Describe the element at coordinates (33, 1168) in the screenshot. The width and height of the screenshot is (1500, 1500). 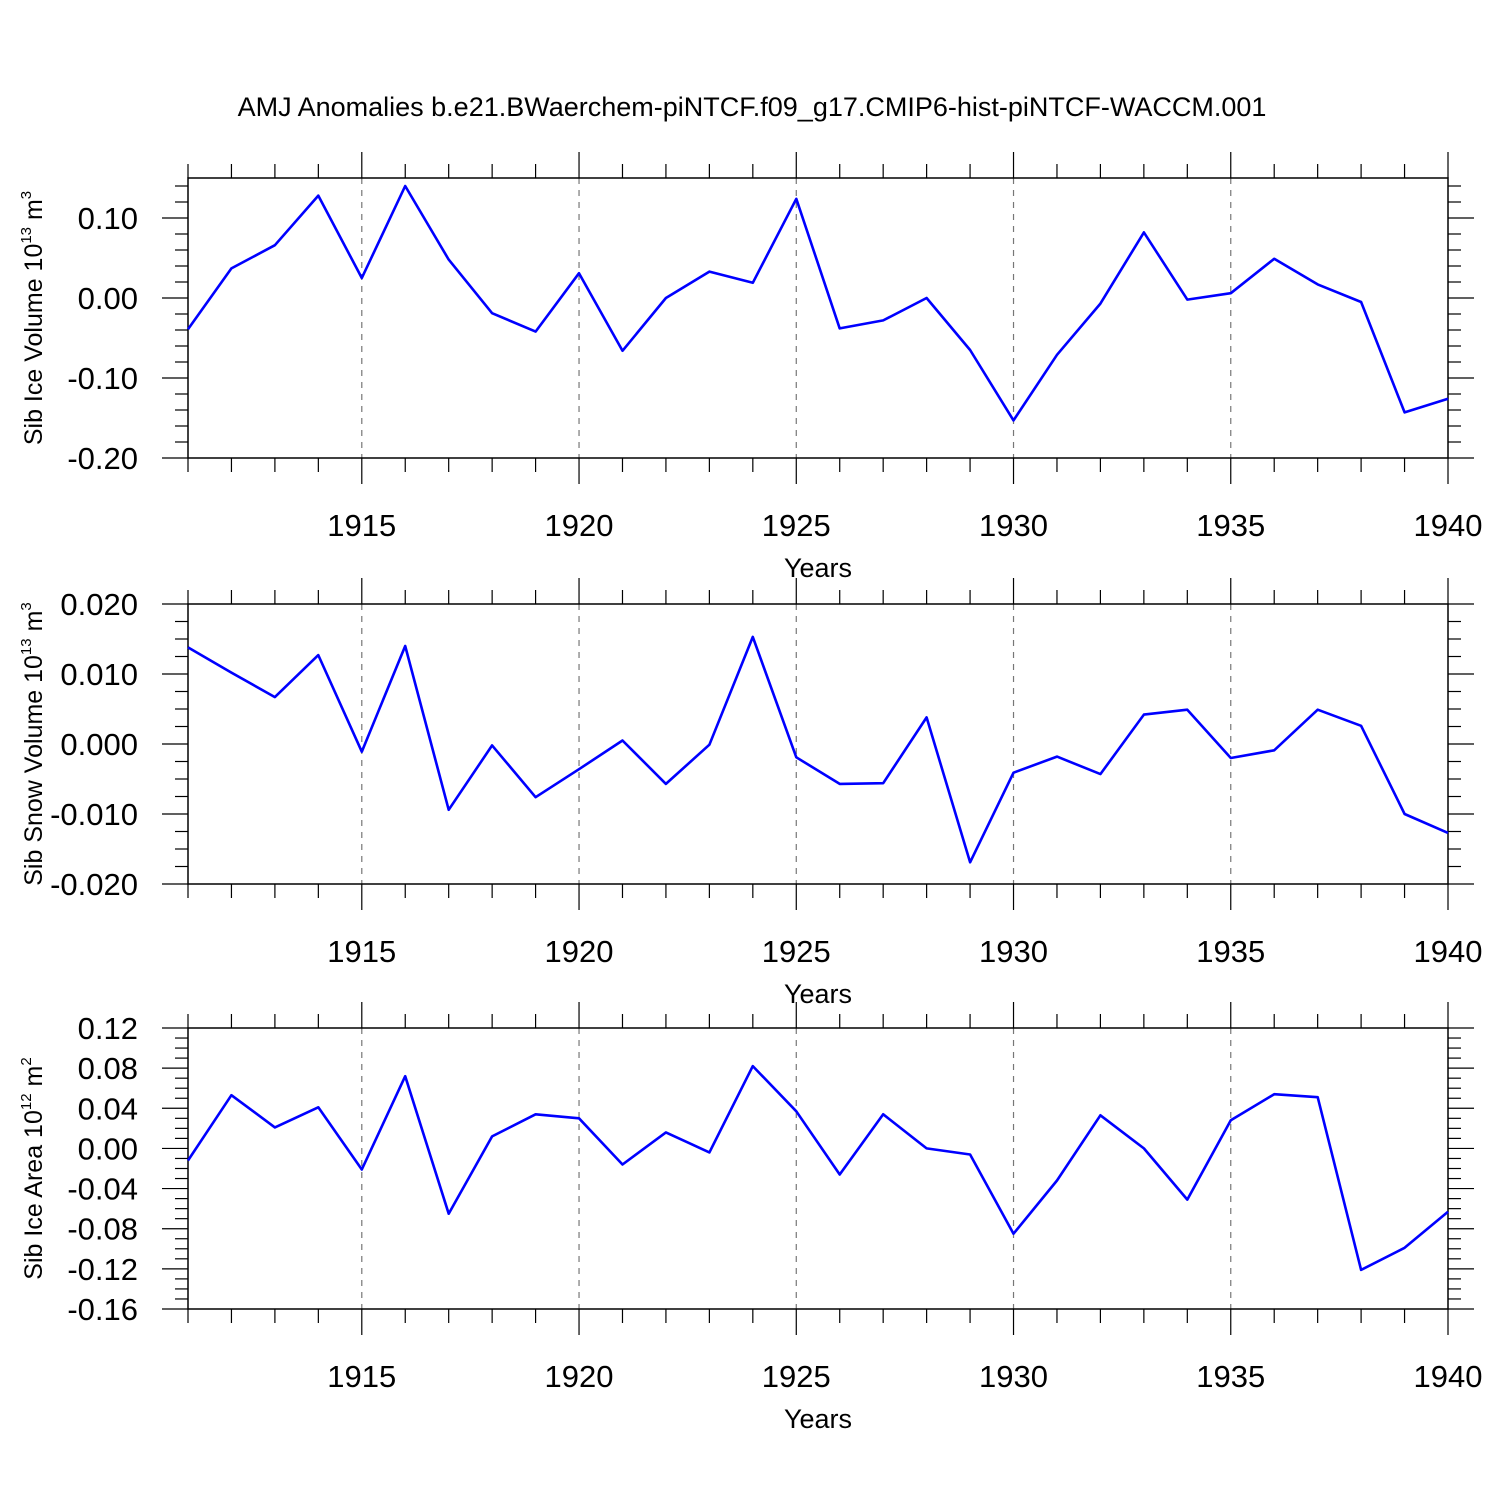
I see `y-axis-label: Sib Ice Area 1012 m2` at that location.